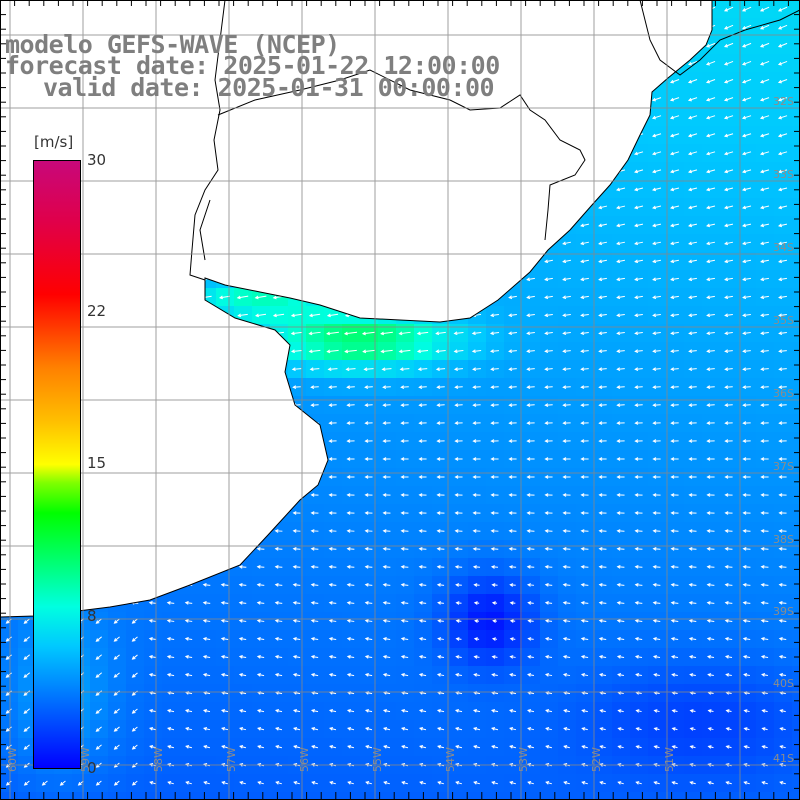  What do you see at coordinates (12, 759) in the screenshot?
I see `lon-label: 60W` at bounding box center [12, 759].